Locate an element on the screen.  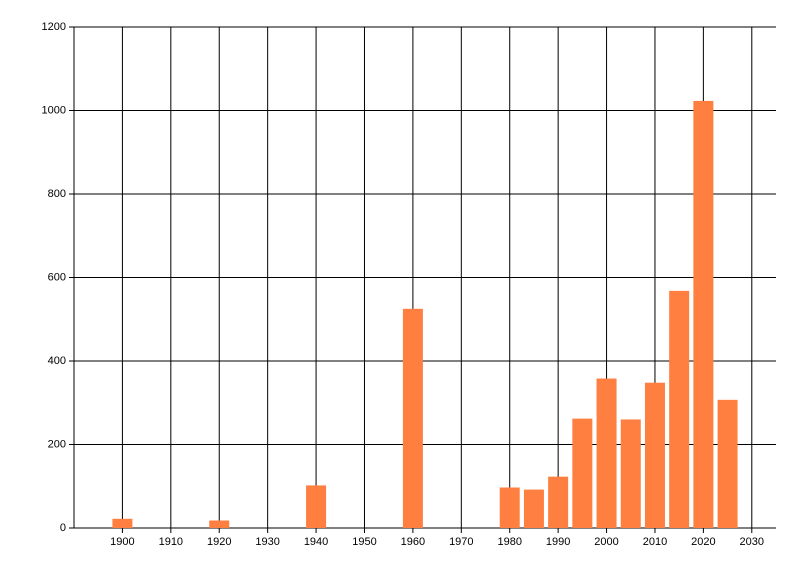
x-tick-label: 1930 is located at coordinates (267, 542).